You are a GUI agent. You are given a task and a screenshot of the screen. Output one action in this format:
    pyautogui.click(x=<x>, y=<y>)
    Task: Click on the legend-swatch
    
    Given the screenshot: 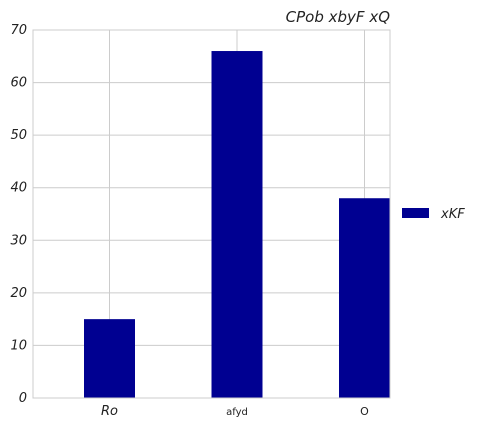 What is the action you would take?
    pyautogui.click(x=415, y=213)
    